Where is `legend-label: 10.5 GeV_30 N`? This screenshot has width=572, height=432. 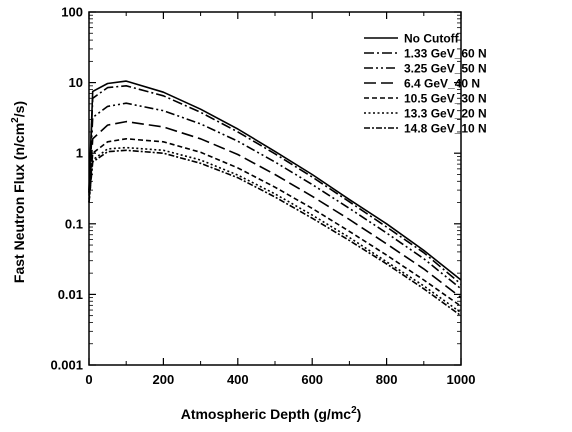 legend-label: 10.5 GeV_30 N is located at coordinates (445, 99).